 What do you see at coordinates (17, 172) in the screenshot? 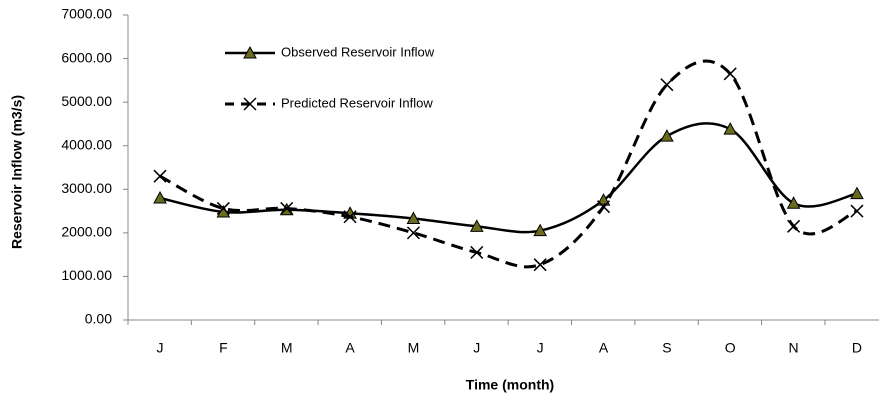
I see `y-axis-title: Reservoir Inflow (m3/s)` at bounding box center [17, 172].